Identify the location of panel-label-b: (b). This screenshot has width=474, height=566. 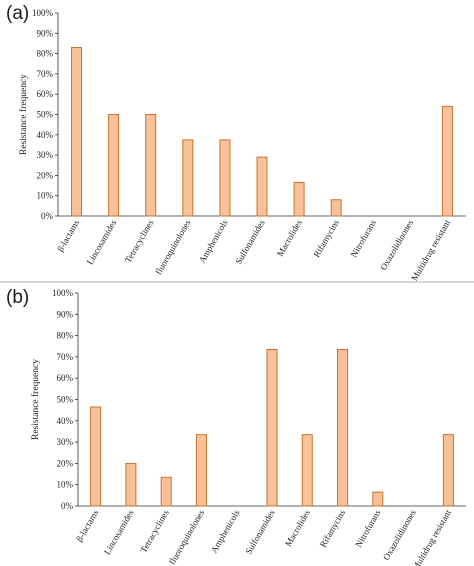
(18, 297).